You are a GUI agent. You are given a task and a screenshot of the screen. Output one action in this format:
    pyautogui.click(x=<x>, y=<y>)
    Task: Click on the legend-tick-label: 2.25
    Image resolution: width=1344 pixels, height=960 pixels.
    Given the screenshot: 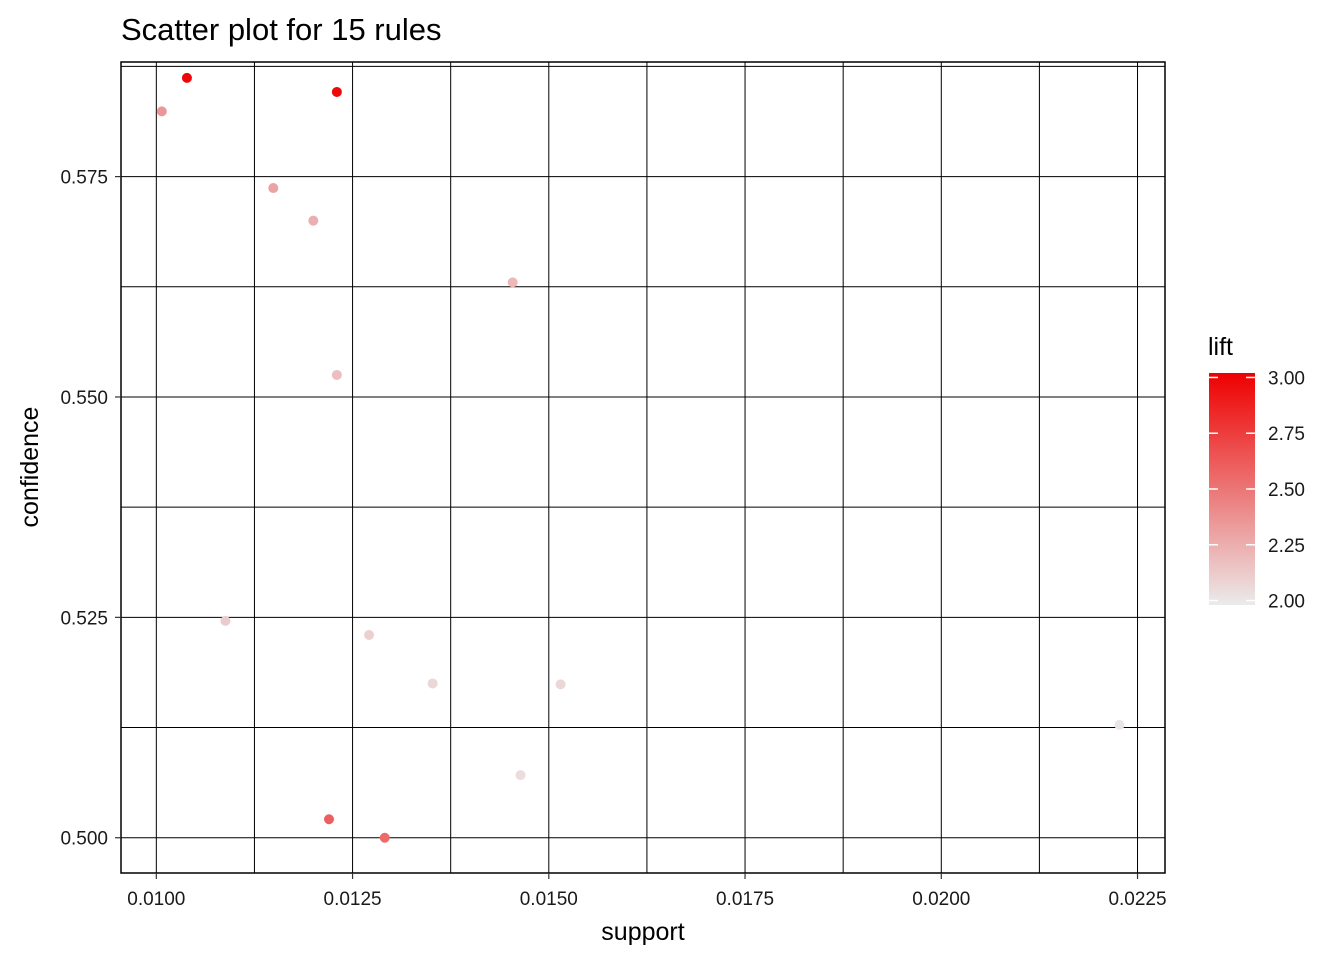 What is the action you would take?
    pyautogui.click(x=1286, y=546)
    